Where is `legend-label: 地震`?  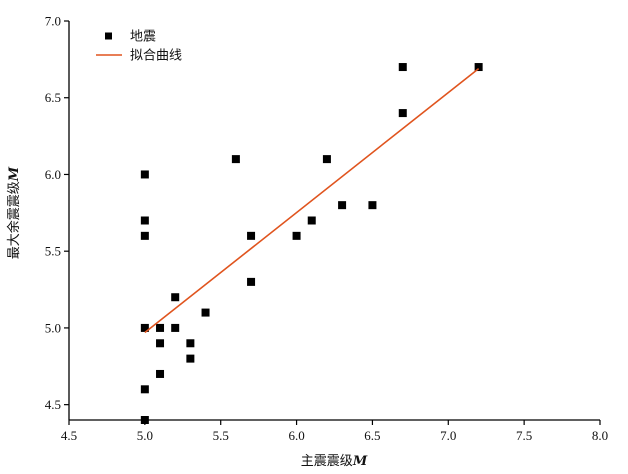
legend-label: 地震 is located at coordinates (143, 37).